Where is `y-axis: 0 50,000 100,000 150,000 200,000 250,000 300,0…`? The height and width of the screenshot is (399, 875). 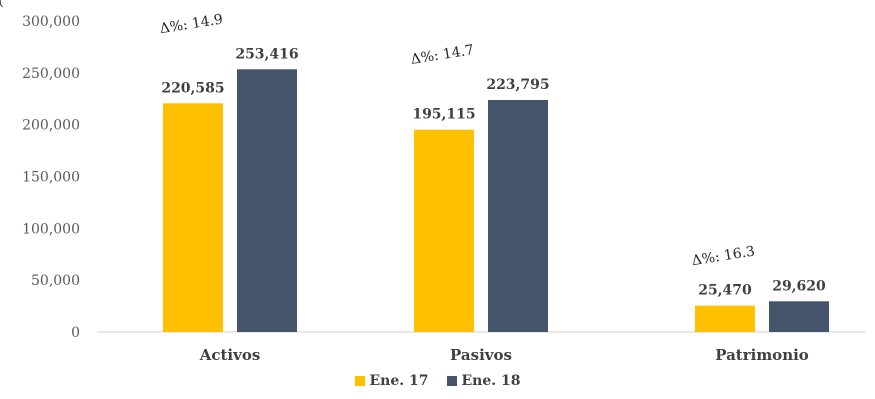
y-axis: 0 50,000 100,000 150,000 200,000 250,000 300,0… is located at coordinates (51, 177).